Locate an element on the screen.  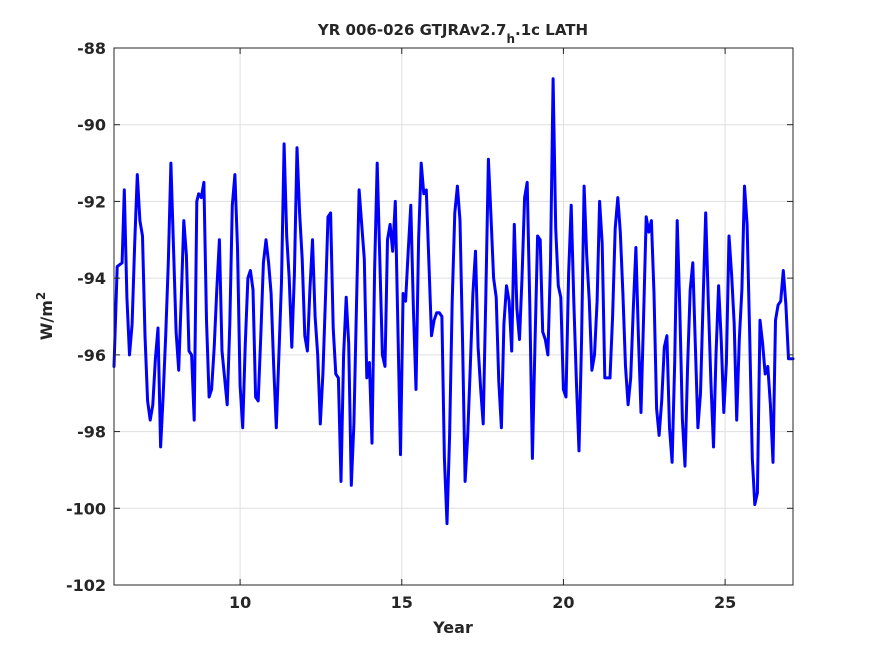
y-tick-label: -102 is located at coordinates (86, 585).